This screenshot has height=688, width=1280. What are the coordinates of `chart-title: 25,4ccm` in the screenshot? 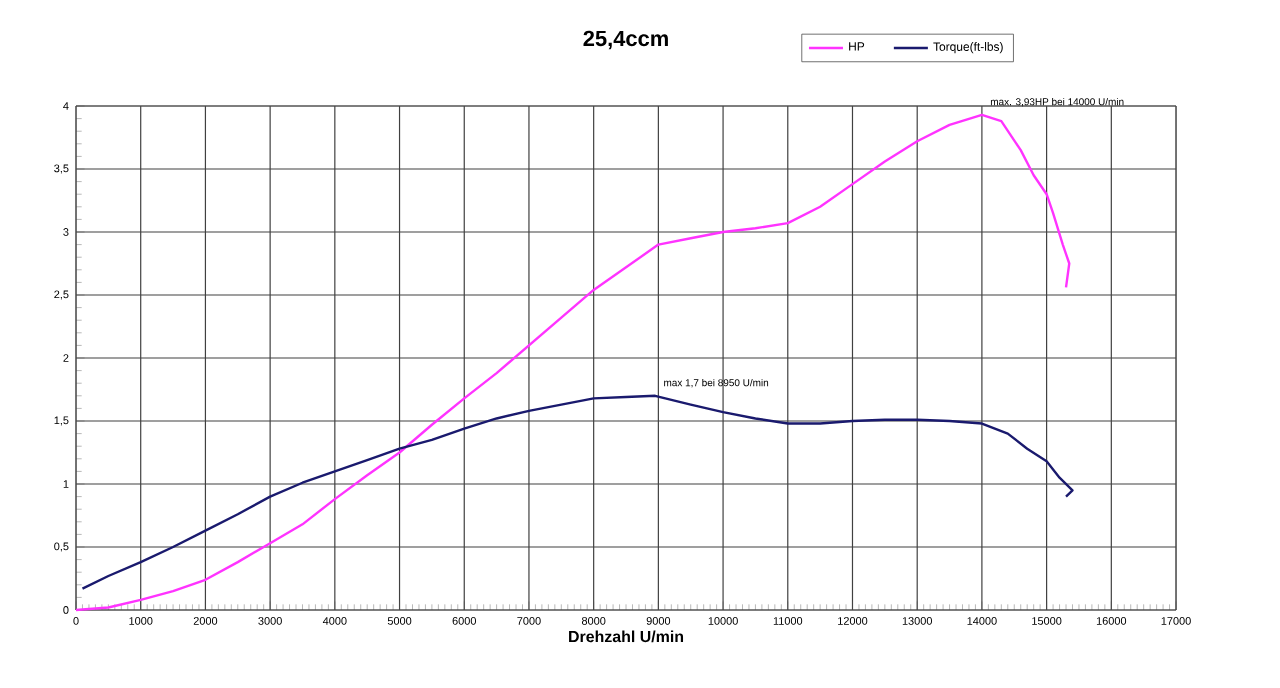 It's located at (625, 40).